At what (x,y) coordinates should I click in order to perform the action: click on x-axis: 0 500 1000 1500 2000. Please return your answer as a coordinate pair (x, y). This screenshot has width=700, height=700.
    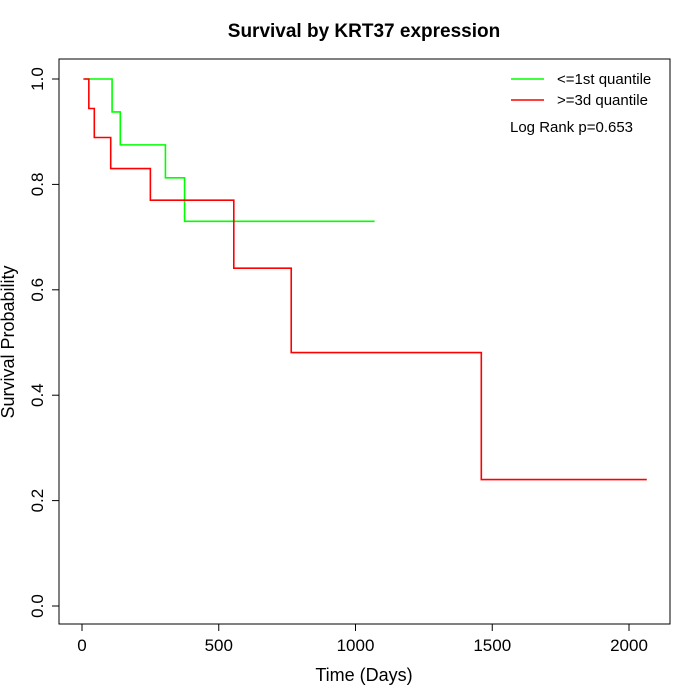
    Looking at the image, I should click on (362, 639).